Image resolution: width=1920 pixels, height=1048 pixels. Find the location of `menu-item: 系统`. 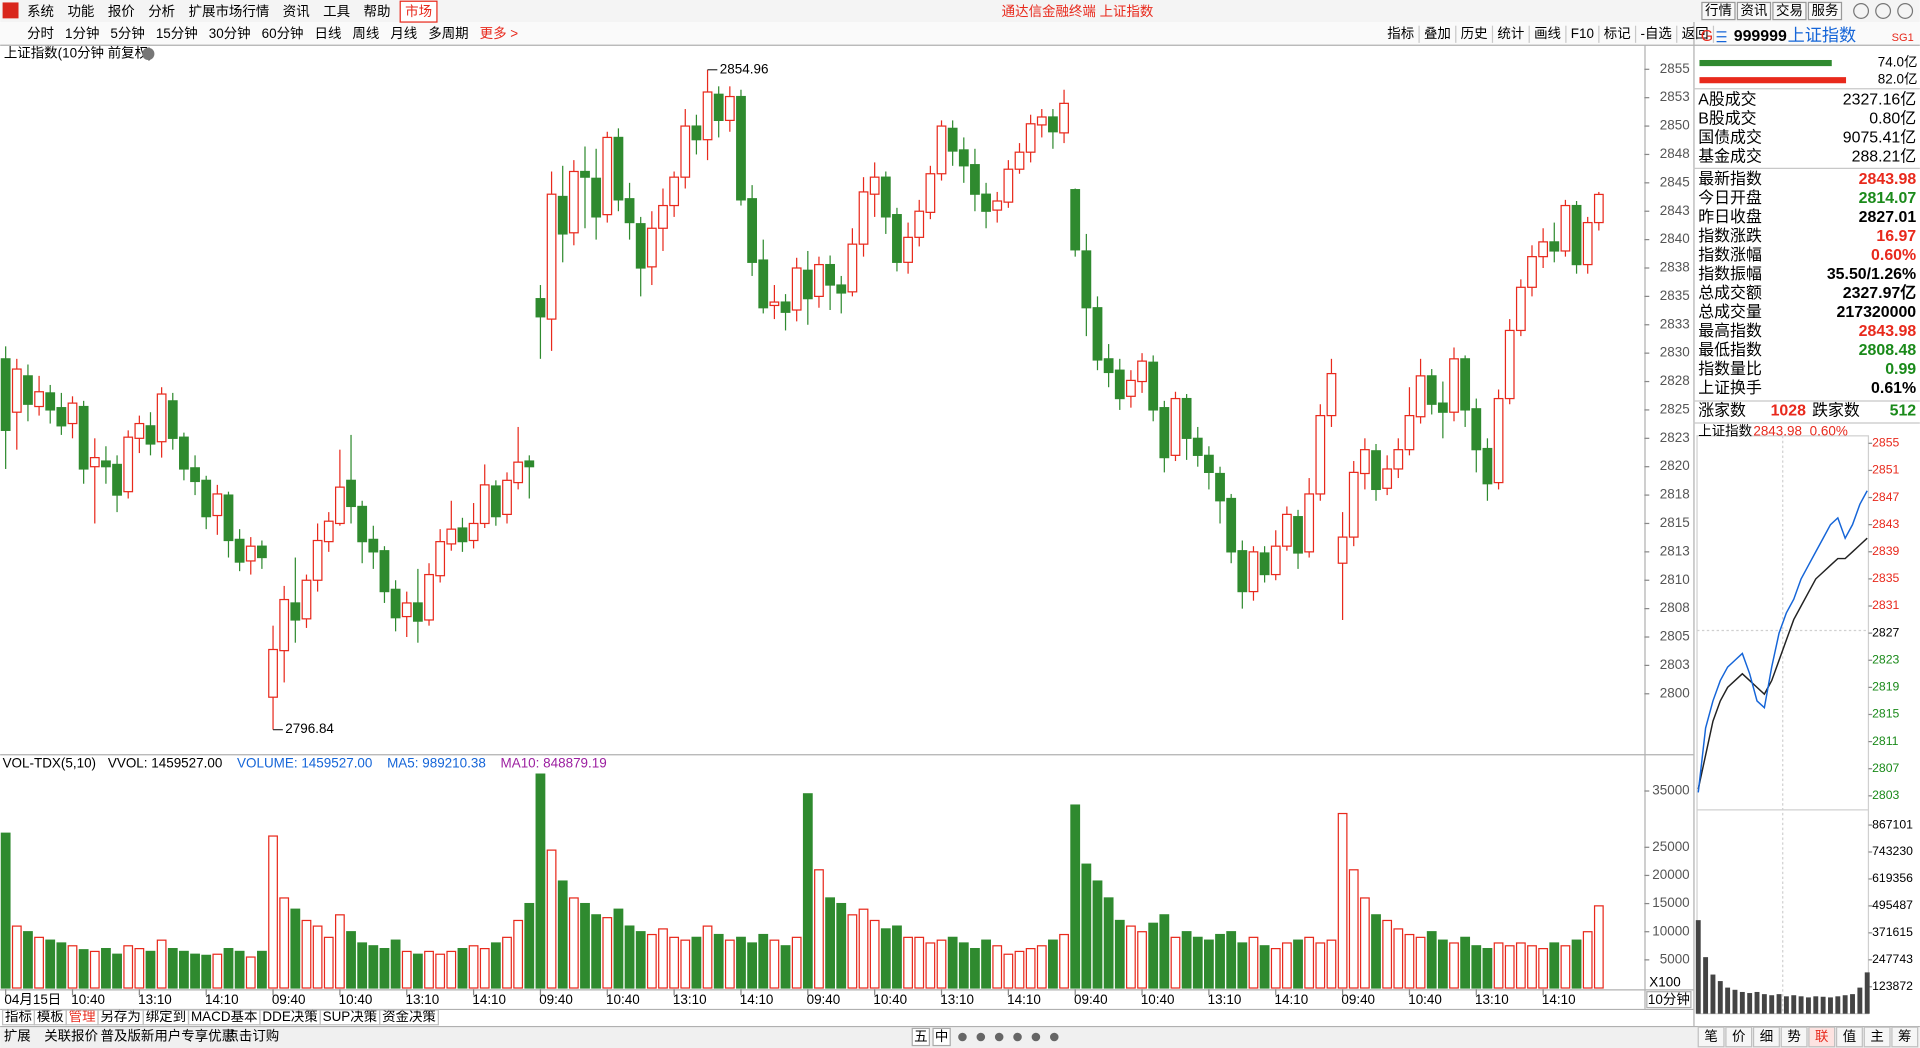

menu-item: 系统 is located at coordinates (40, 11).